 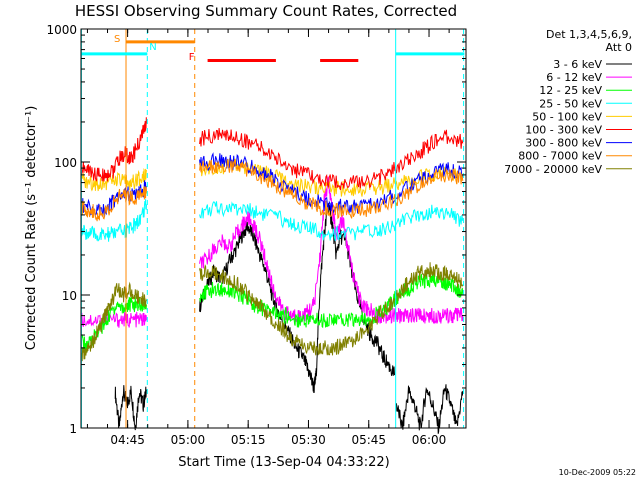 I want to click on x-tick-label: 05:30, so click(x=308, y=440).